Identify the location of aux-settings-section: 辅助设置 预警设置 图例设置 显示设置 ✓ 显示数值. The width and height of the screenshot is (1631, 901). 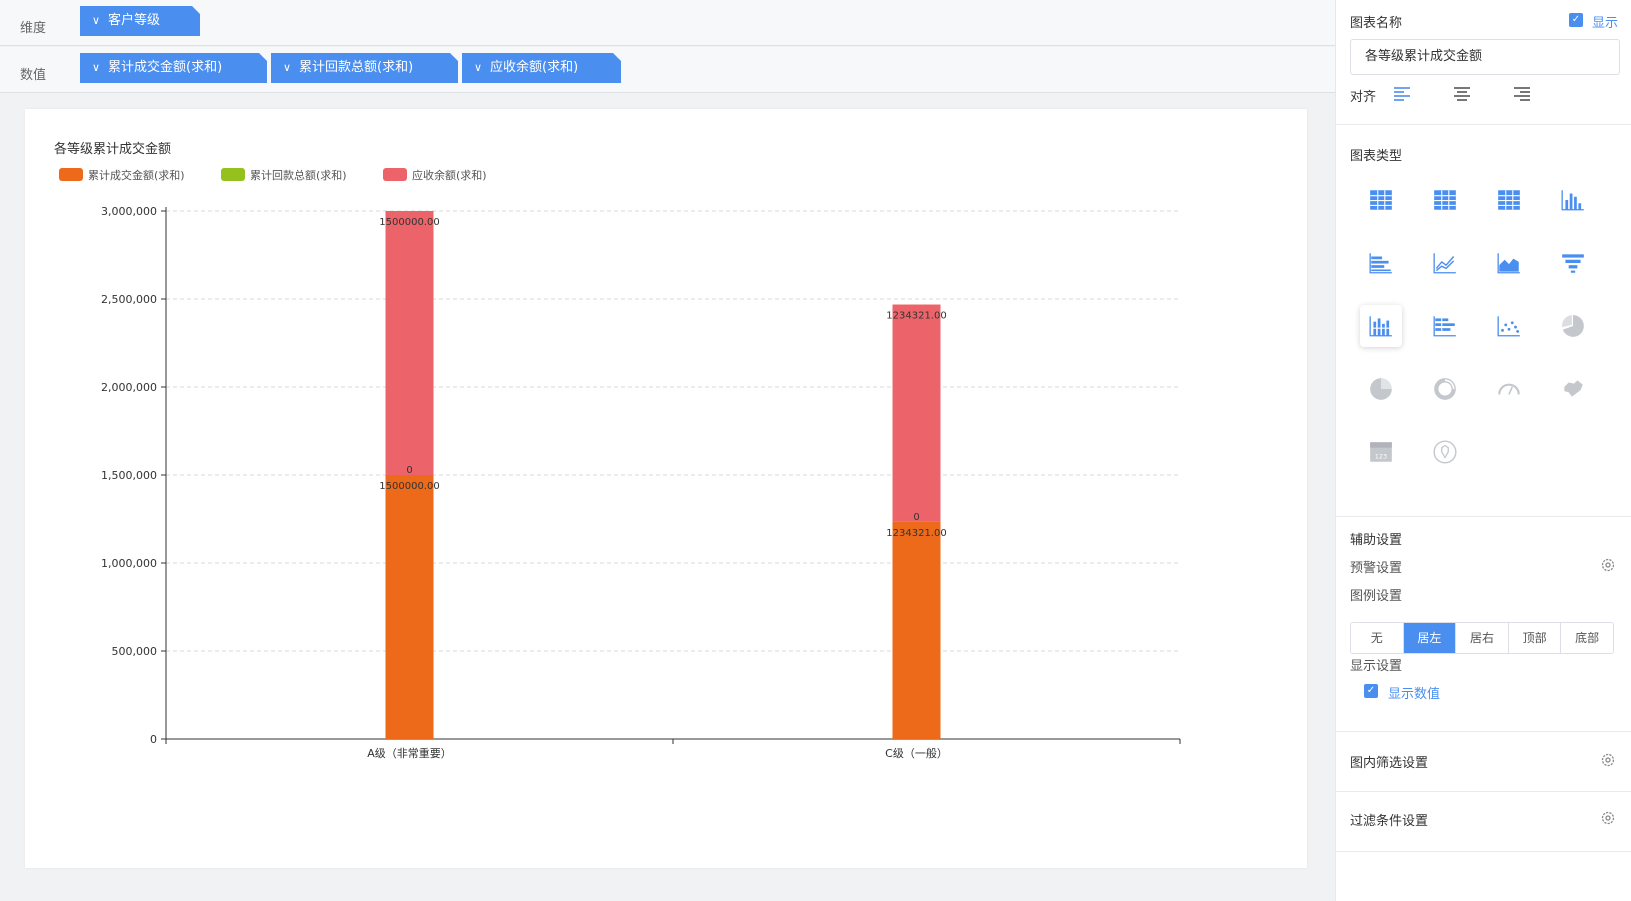
(1483, 624).